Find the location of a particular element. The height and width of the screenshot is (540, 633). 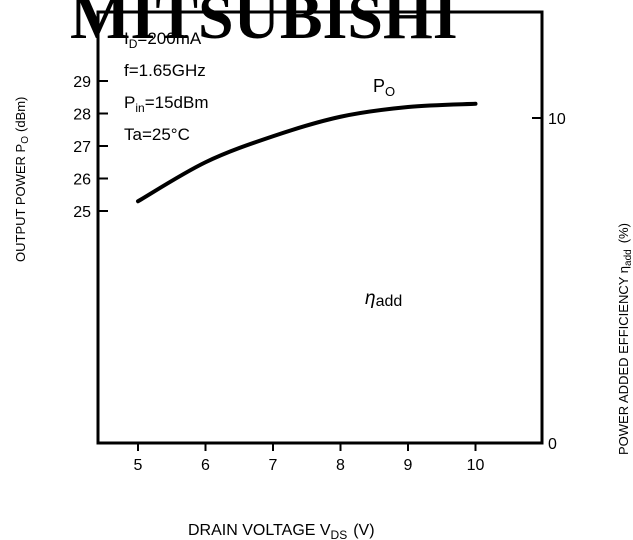

x-tick-label: 8 is located at coordinates (340, 465).